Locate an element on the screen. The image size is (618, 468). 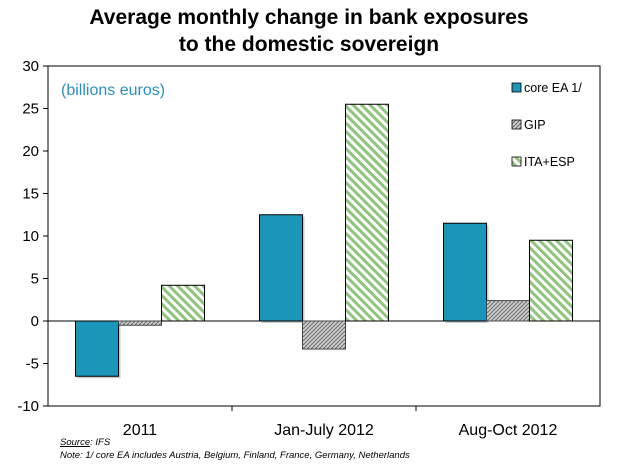
y-tick-label: 10 is located at coordinates (30, 236).